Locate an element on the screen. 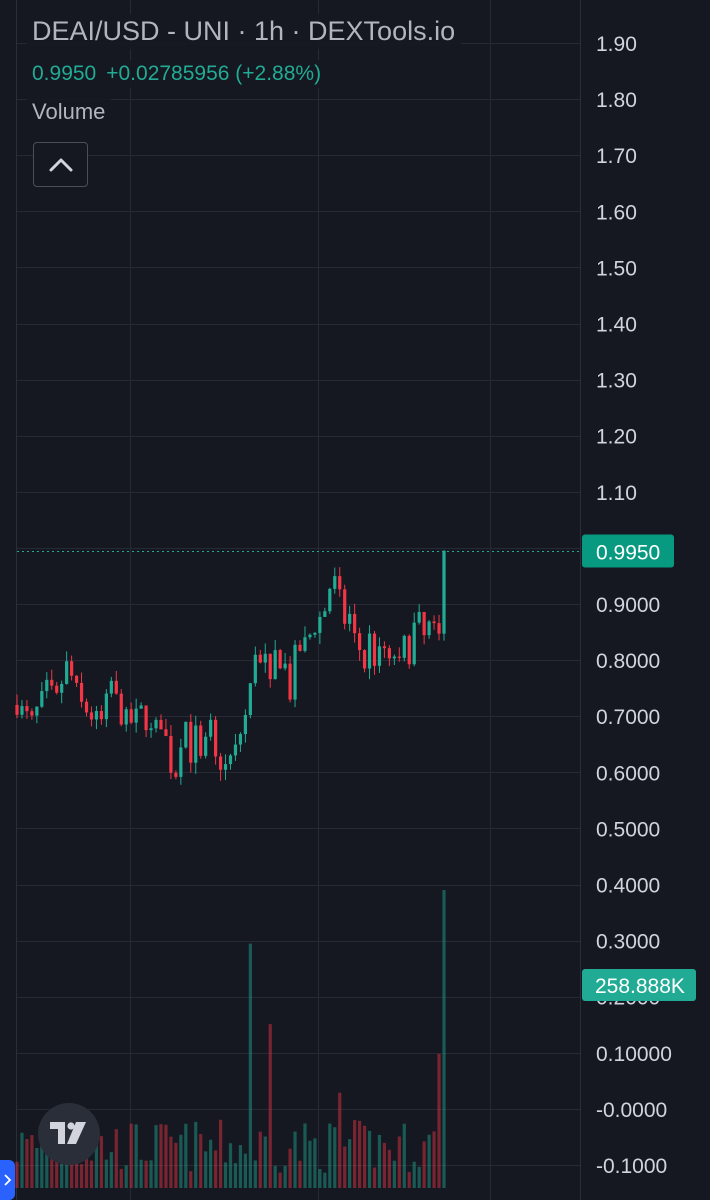 The width and height of the screenshot is (710, 1200). chevron-up-icon is located at coordinates (61, 165).